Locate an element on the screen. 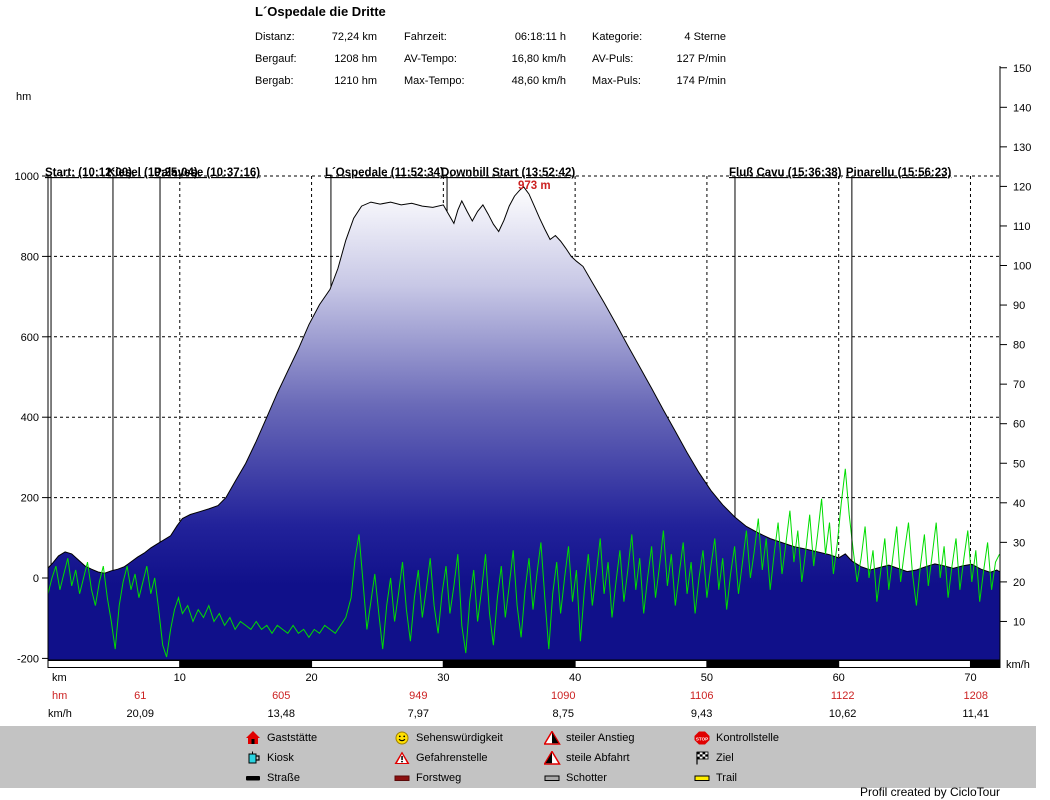 This screenshot has width=1050, height=800. legend-item-sehenswuerdigkeit: Sehenswürdigkeit is located at coordinates (448, 738).